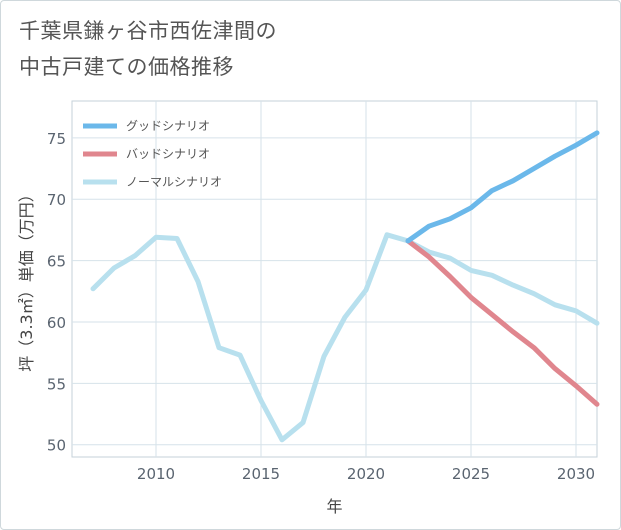 The width and height of the screenshot is (621, 530). I want to click on x-tick-label: 2020, so click(366, 474).